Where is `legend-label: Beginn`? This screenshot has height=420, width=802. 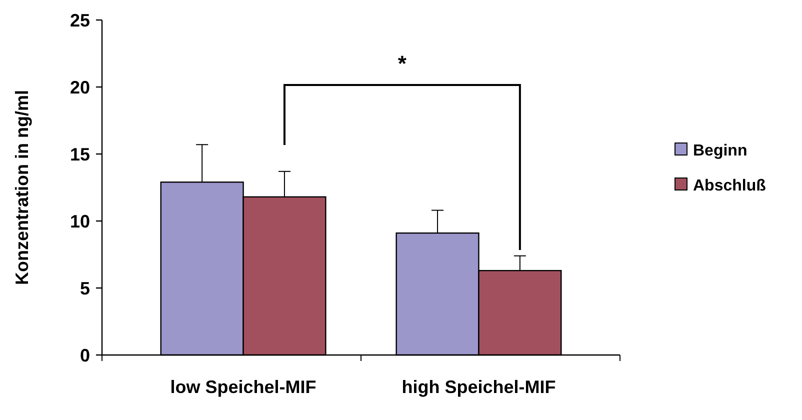
legend-label: Beginn is located at coordinates (720, 151).